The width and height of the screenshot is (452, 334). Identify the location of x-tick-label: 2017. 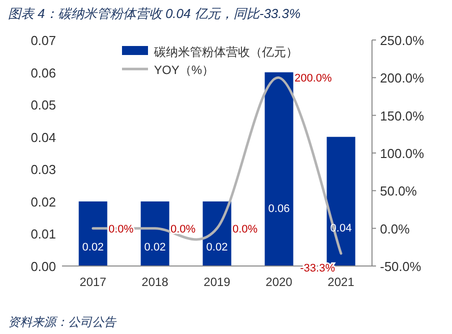
(93, 282).